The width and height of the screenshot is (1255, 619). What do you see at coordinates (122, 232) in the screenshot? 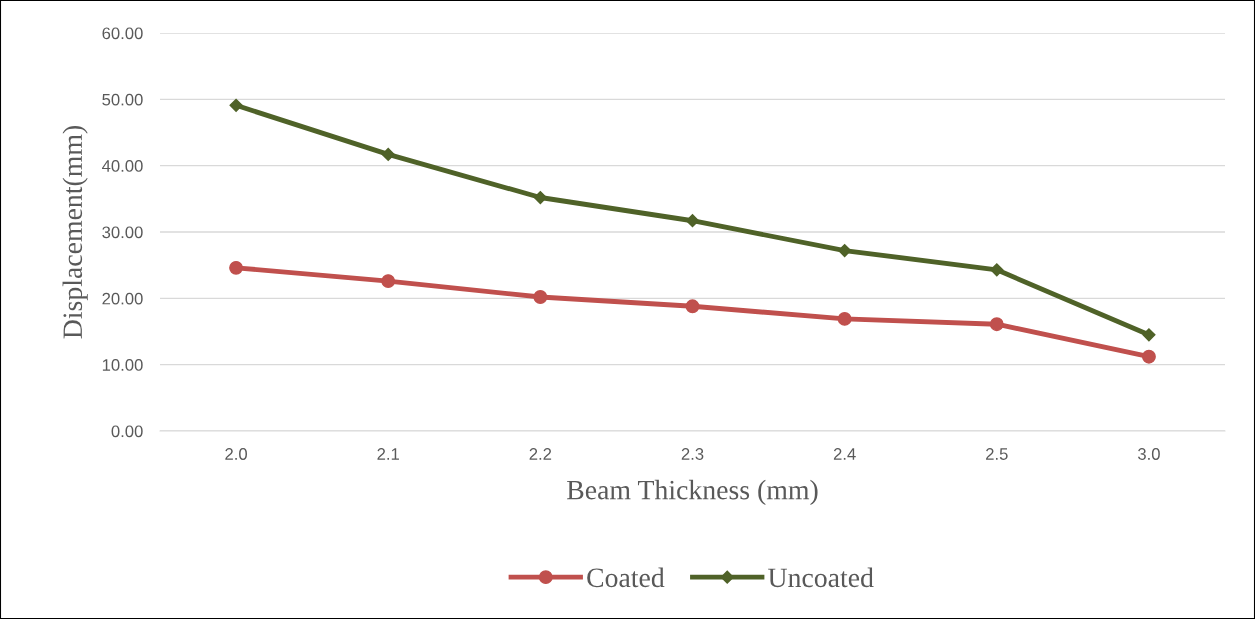
I see `y-tick-label: 30.00` at bounding box center [122, 232].